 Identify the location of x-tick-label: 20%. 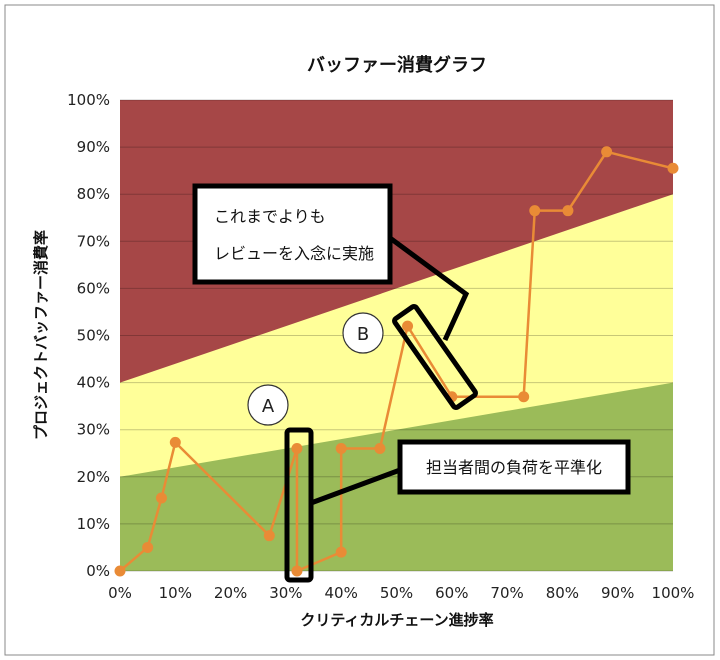
(230, 593).